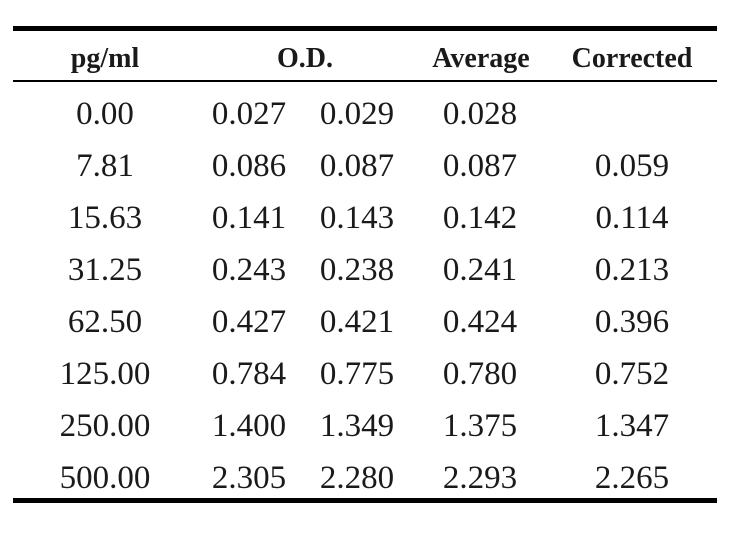  What do you see at coordinates (357, 166) in the screenshot?
I see `cell-od-2: 0.087` at bounding box center [357, 166].